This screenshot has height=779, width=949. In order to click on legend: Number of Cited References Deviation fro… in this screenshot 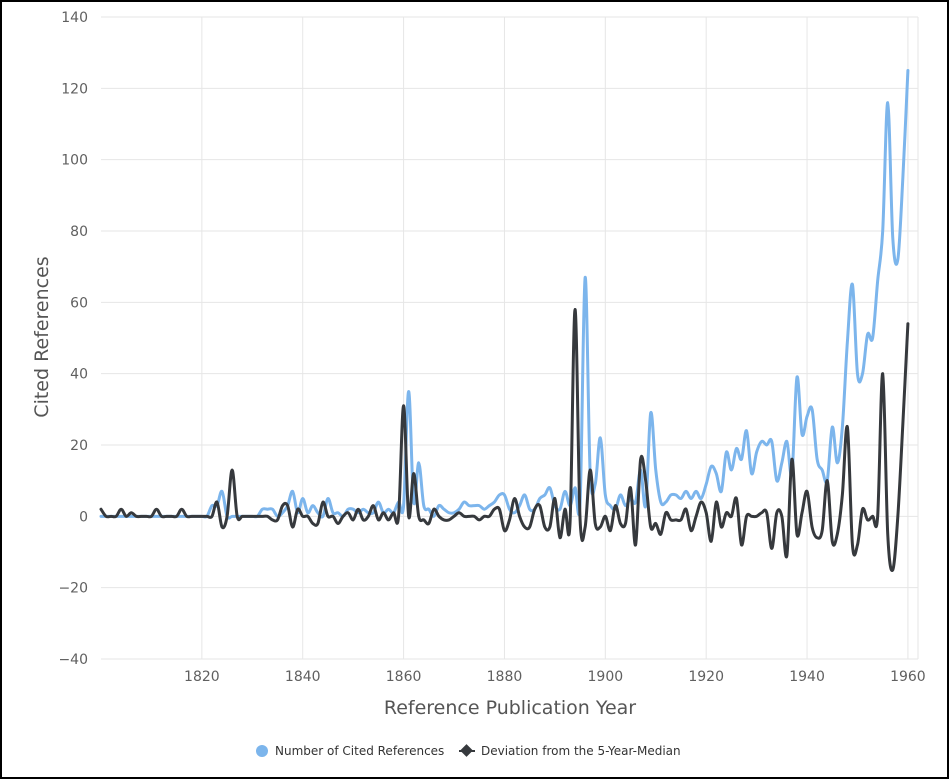, I will do `click(468, 751)`.